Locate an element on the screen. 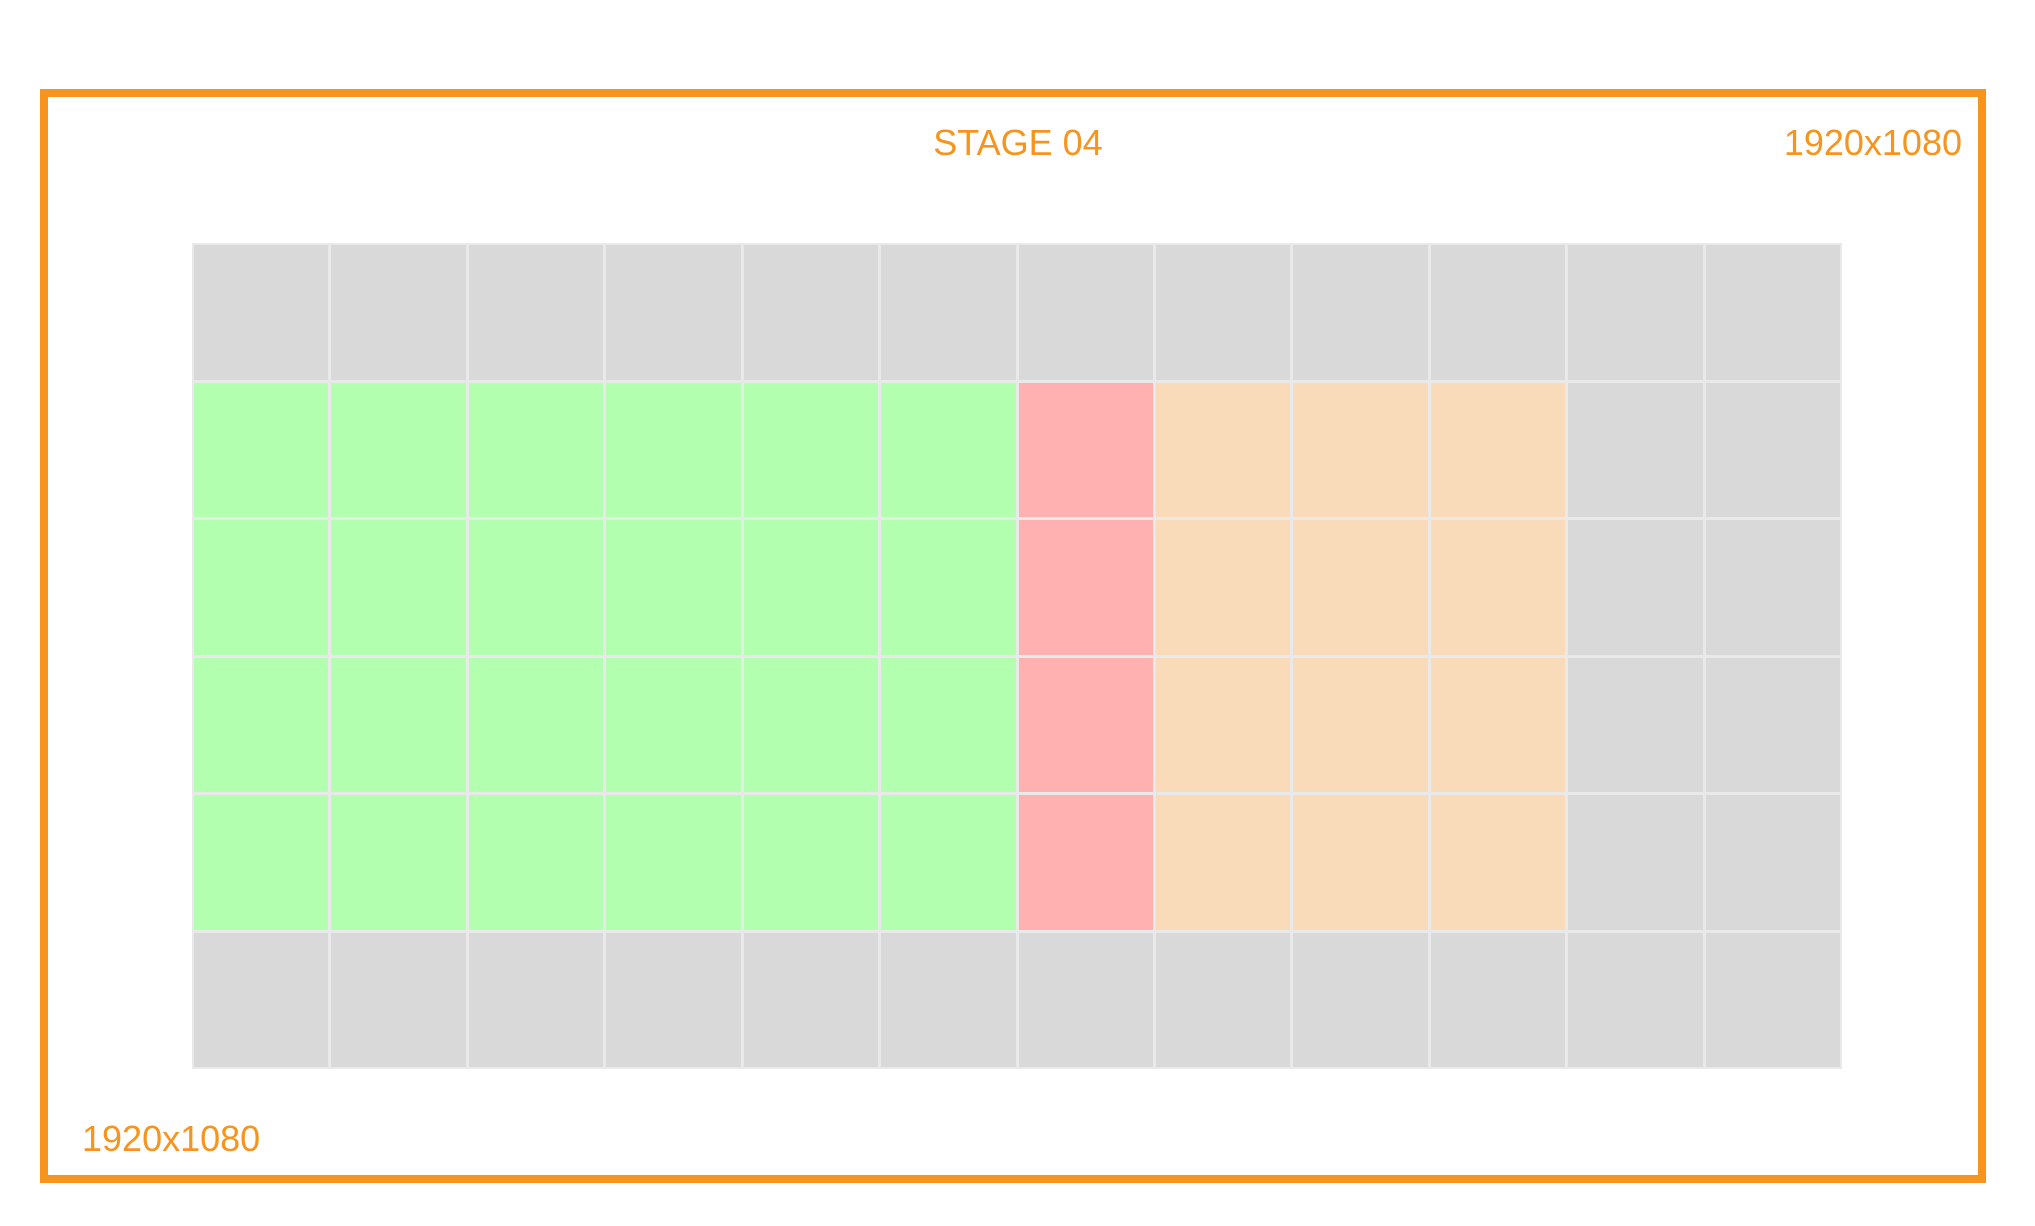 This screenshot has width=2035, height=1226. resolution-label-top-right: 1920x1080 is located at coordinates (1872, 142).